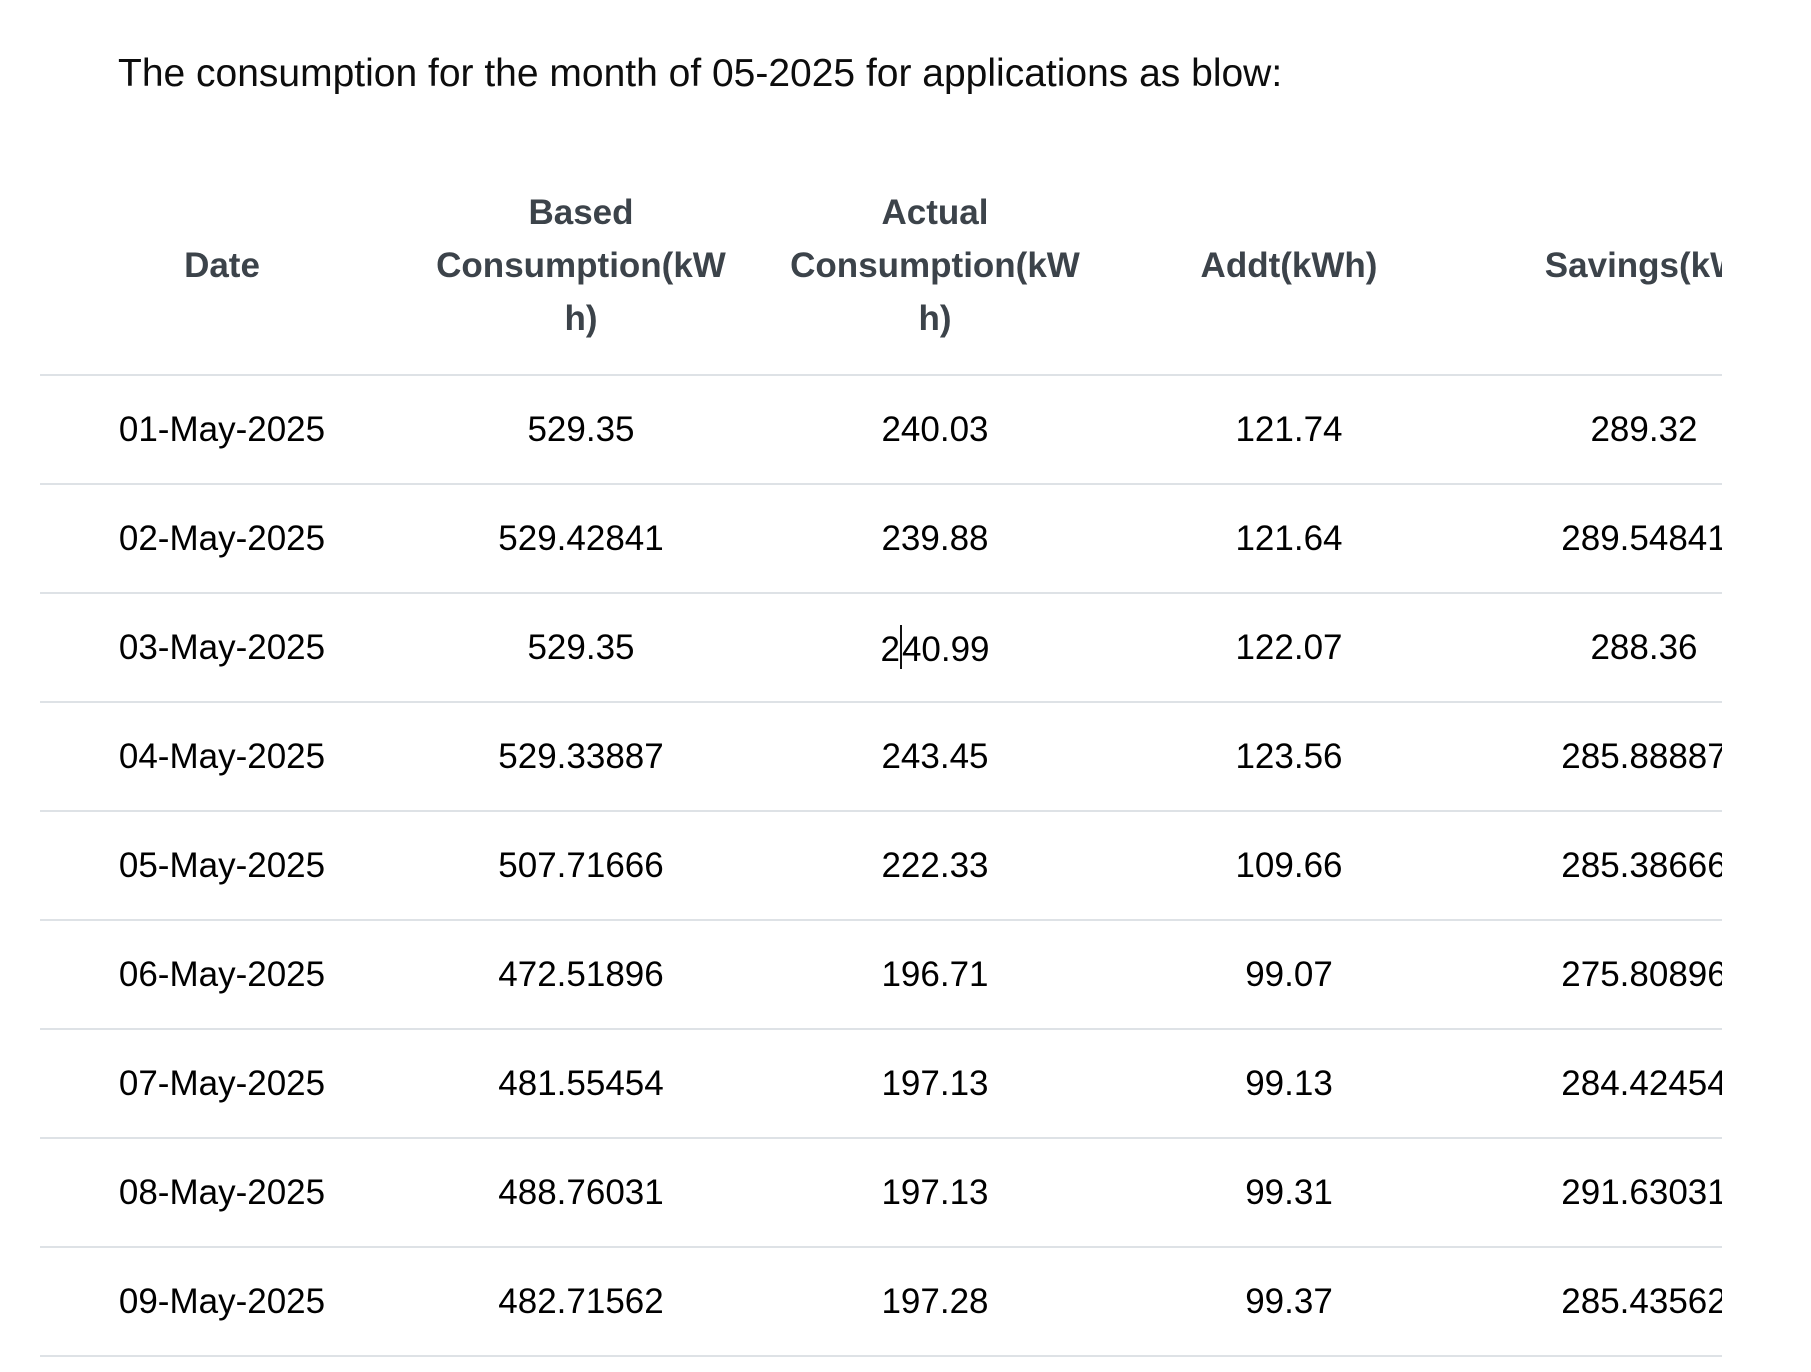  What do you see at coordinates (581, 266) in the screenshot?
I see `column-header-based: Based Consumption(kW h)` at bounding box center [581, 266].